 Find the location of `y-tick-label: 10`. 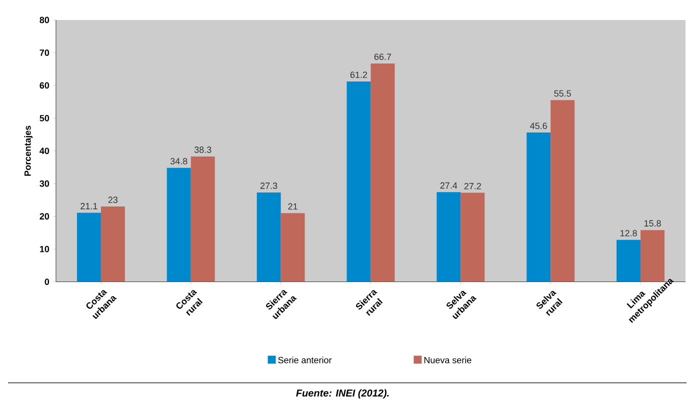

y-tick-label: 10 is located at coordinates (45, 249).